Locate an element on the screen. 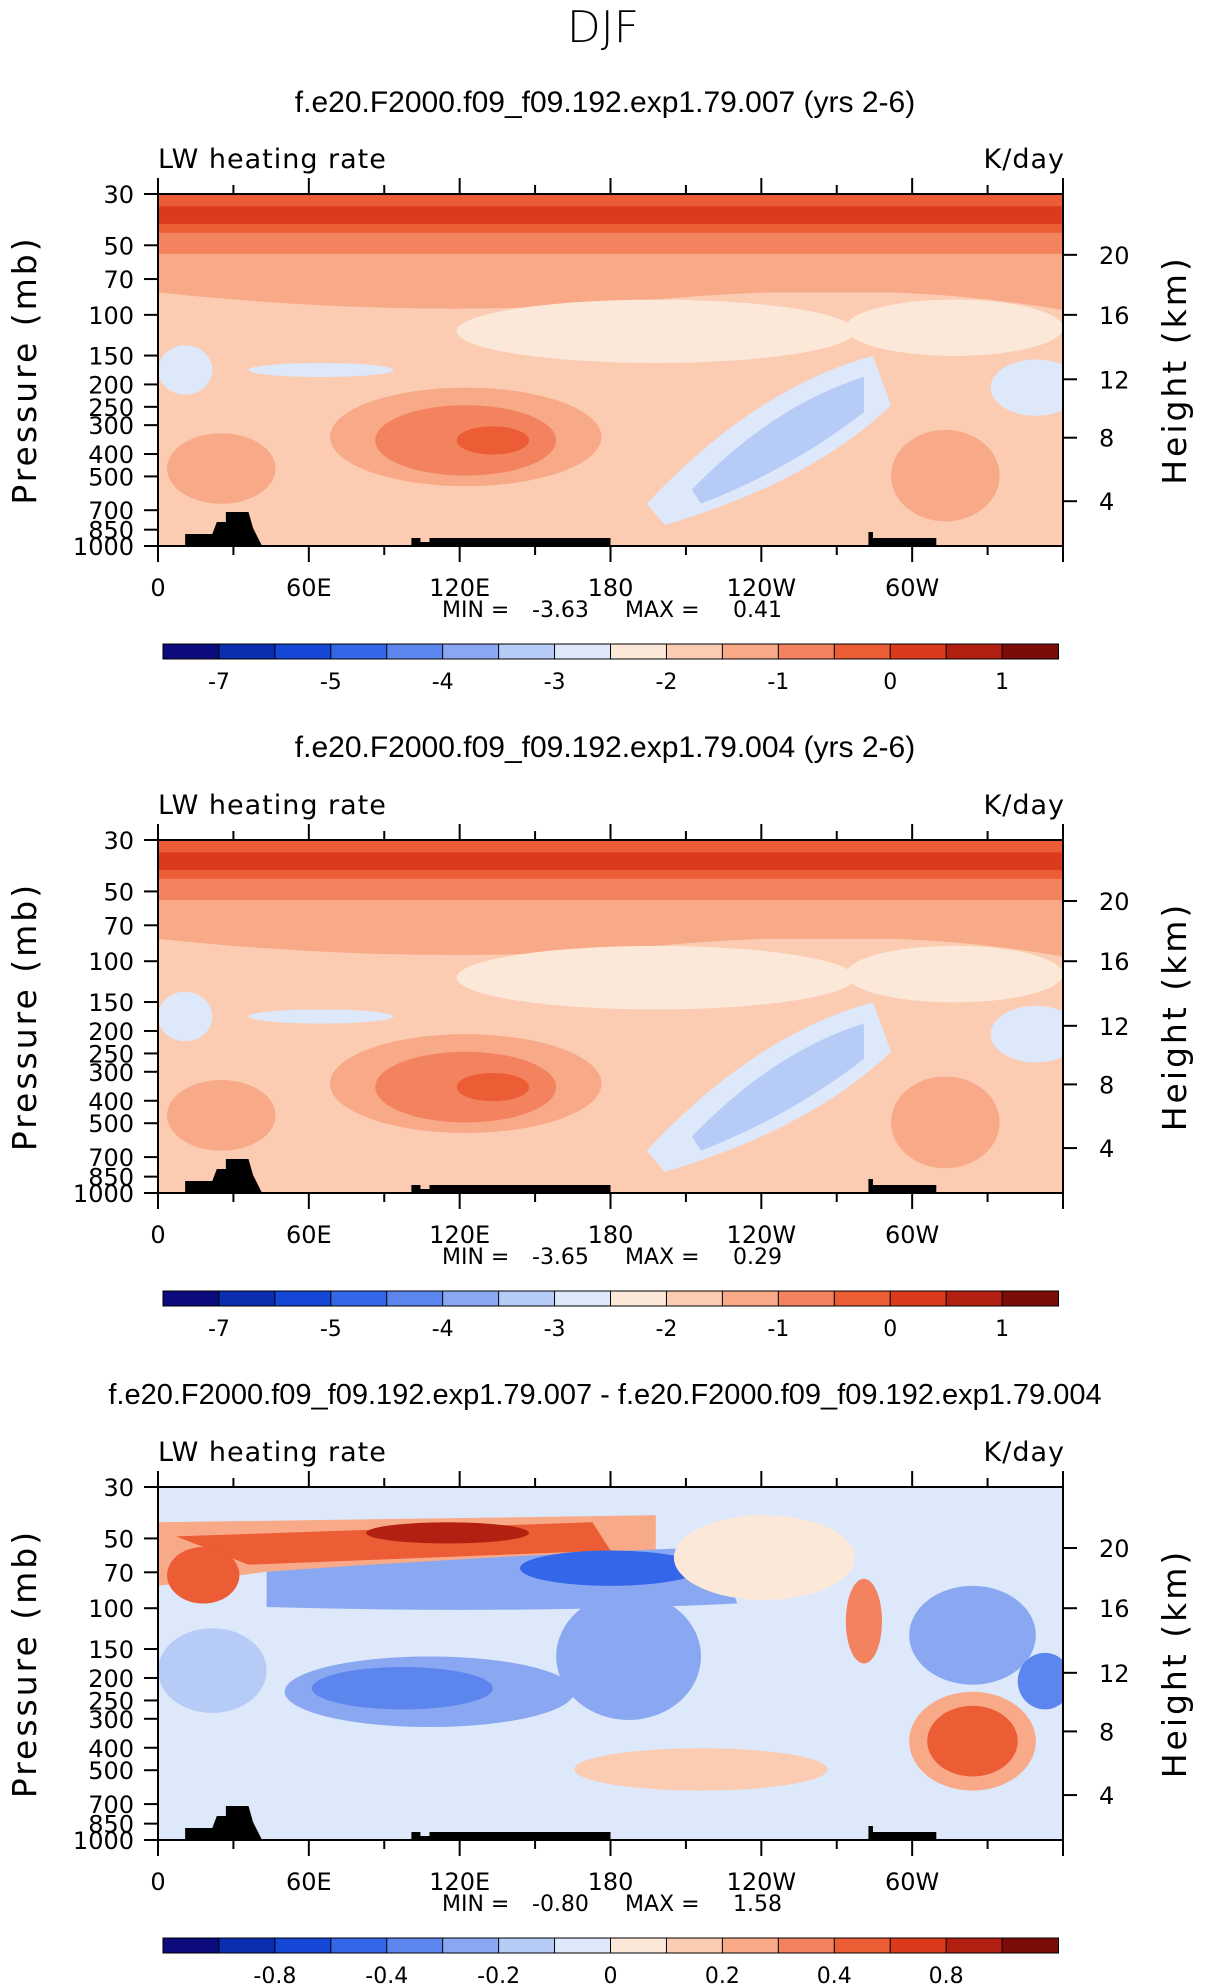  y2-tick-label: 16 is located at coordinates (1114, 316).